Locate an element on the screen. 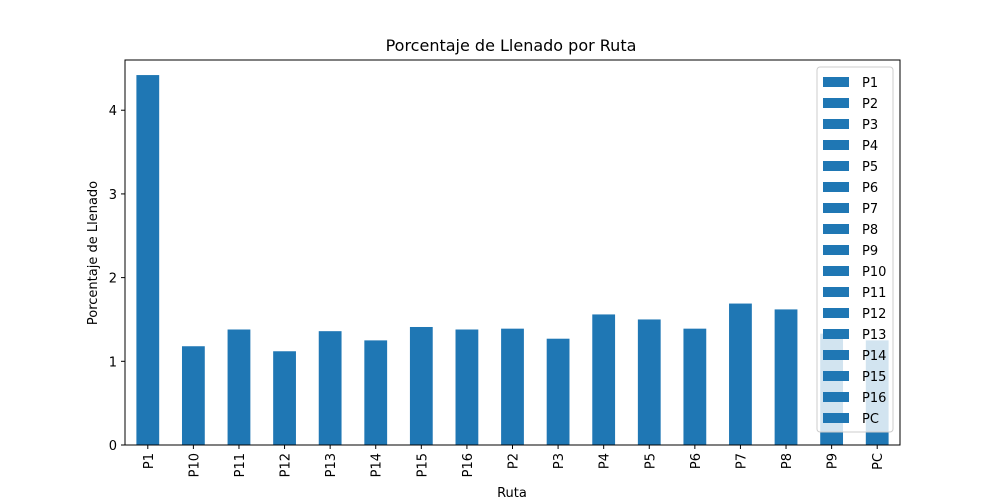 This screenshot has height=500, width=1000. y-tick-label: 1 is located at coordinates (113, 362).